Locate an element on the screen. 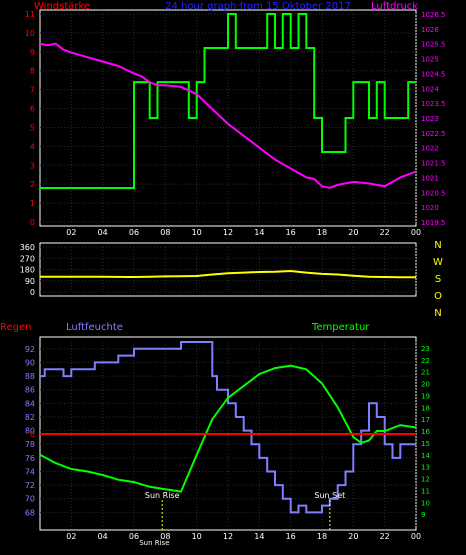 The width and height of the screenshot is (466, 555). sun-event-label: Sun Set is located at coordinates (329, 495).